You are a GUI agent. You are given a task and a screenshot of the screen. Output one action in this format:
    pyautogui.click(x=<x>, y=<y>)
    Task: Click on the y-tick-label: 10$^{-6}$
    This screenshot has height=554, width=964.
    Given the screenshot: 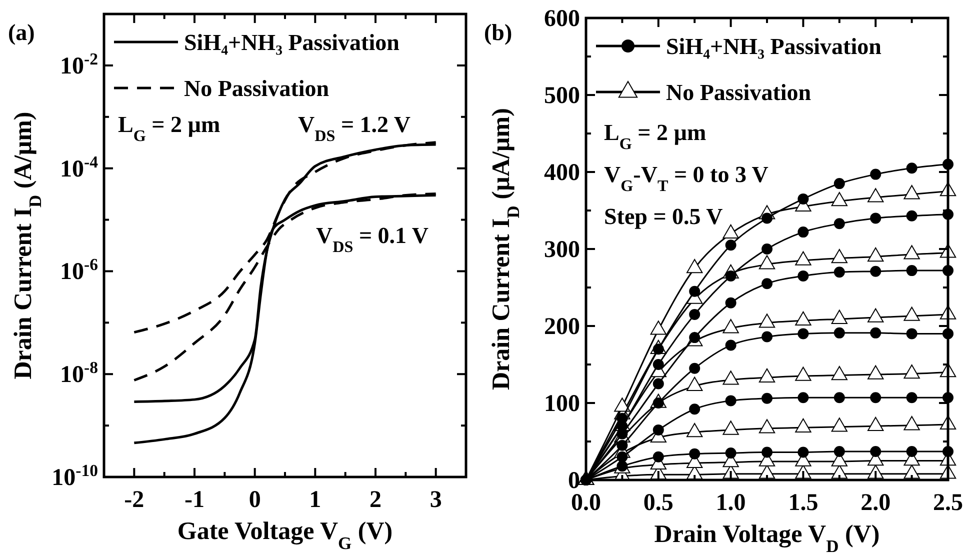 What is the action you would take?
    pyautogui.click(x=79, y=270)
    